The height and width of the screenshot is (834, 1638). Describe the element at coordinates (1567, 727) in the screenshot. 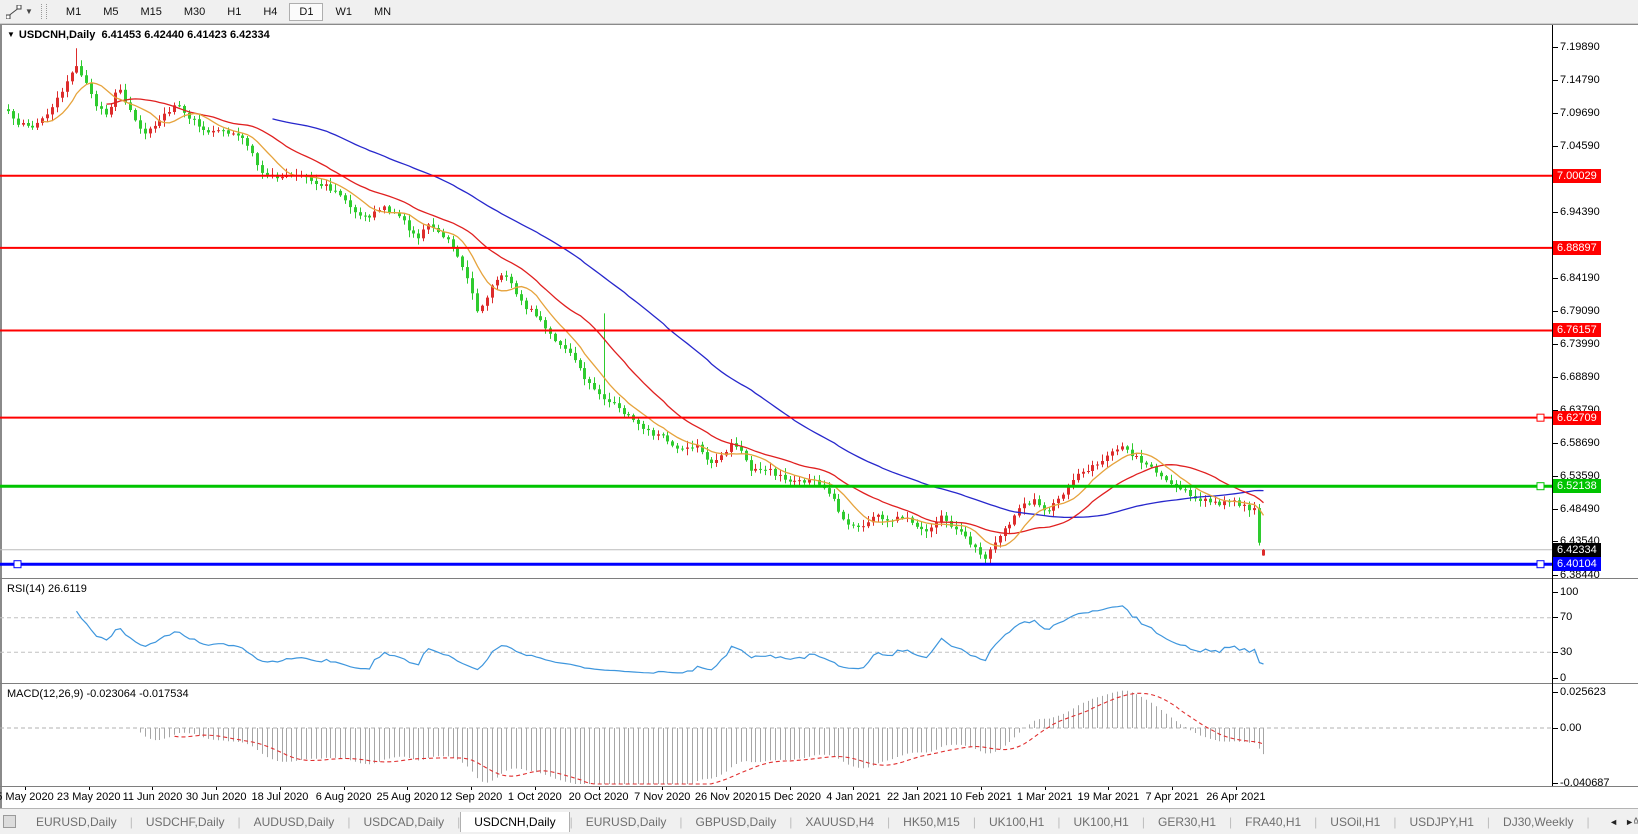

I see `macd-tick: 0.00` at that location.